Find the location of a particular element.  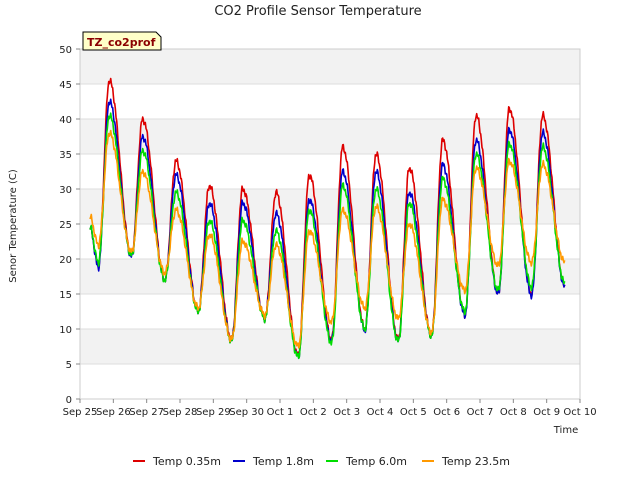

y-tick-label: 30 is located at coordinates (65, 190).